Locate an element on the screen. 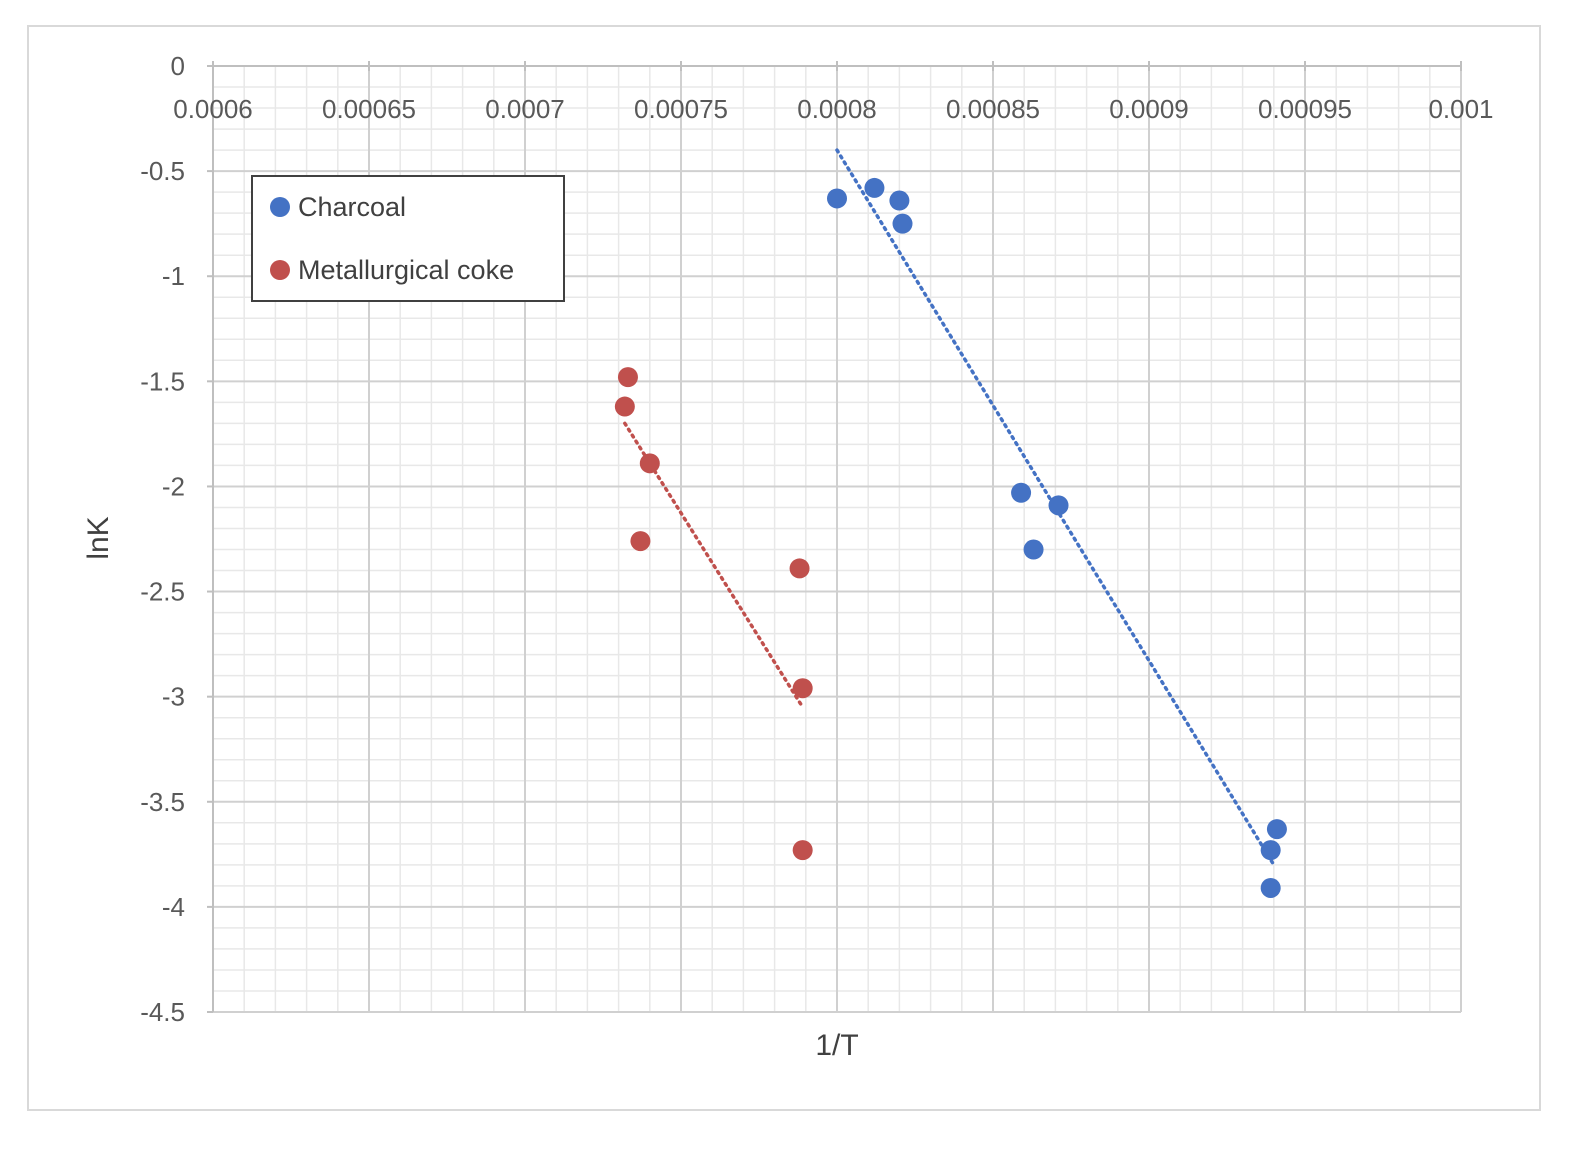 The height and width of the screenshot is (1151, 1574). y-tick-label: -2 is located at coordinates (173, 486).